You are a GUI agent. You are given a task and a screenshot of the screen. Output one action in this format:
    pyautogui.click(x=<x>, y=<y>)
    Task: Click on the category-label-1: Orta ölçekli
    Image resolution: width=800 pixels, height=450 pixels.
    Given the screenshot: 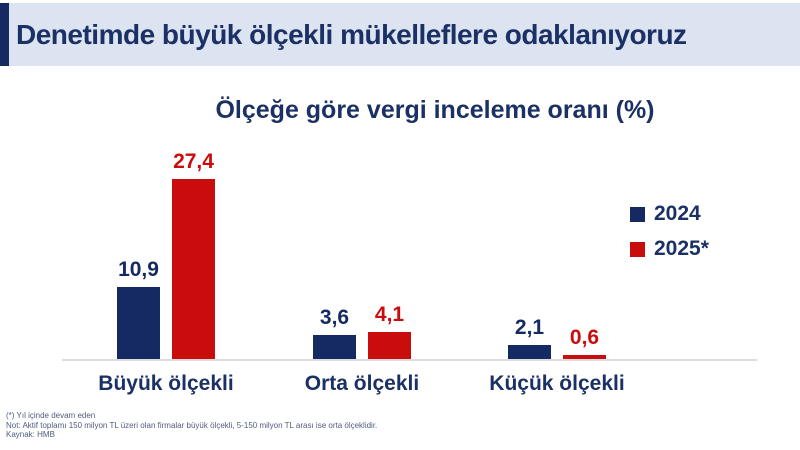 What is the action you would take?
    pyautogui.click(x=362, y=383)
    